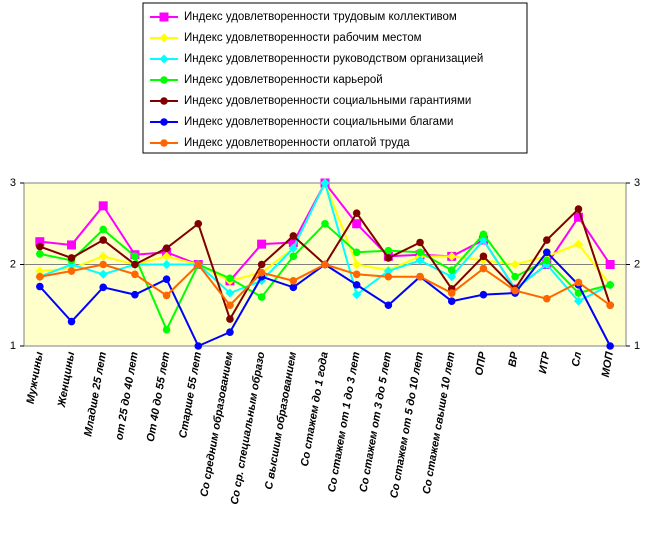 This screenshot has height=545, width=664. Describe the element at coordinates (481, 363) in the screenshot. I see `x-tick-label: ОПР` at that location.